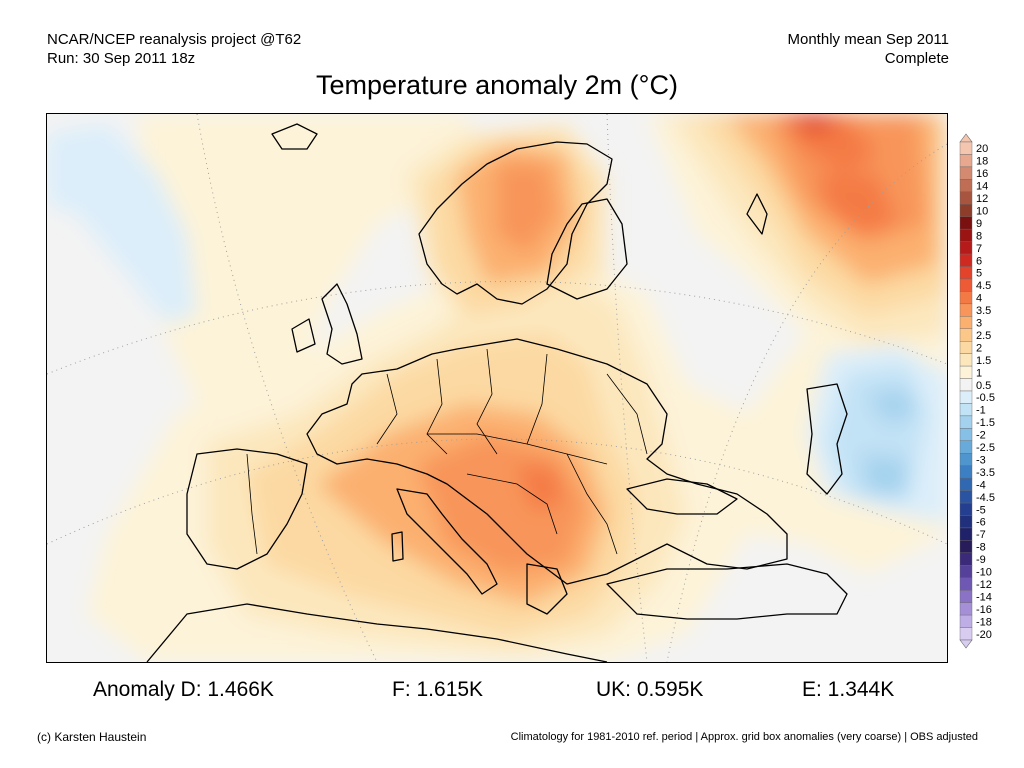 This screenshot has width=1024, height=768. What do you see at coordinates (397, 546) in the screenshot?
I see `coastline-sardinia` at bounding box center [397, 546].